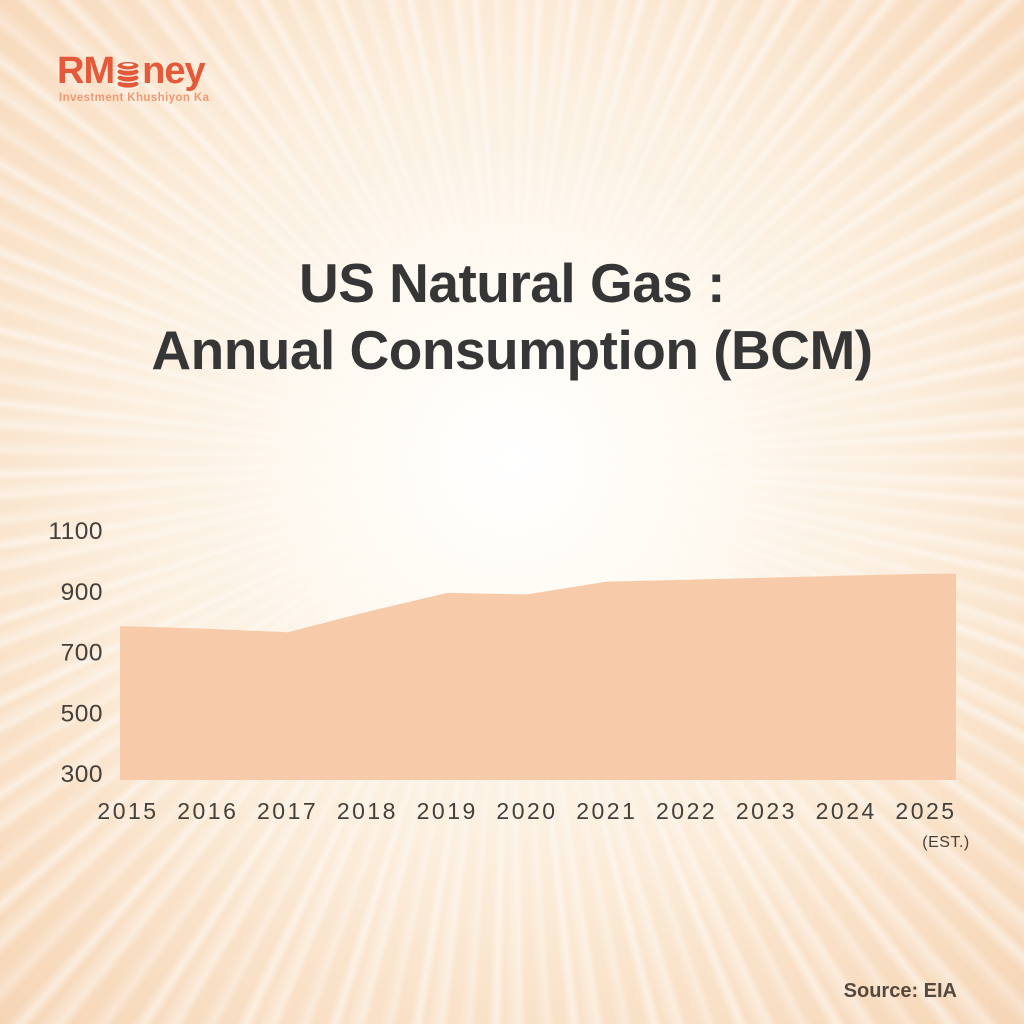 Image resolution: width=1024 pixels, height=1024 pixels. What do you see at coordinates (207, 811) in the screenshot?
I see `x-tick-label: 2016` at bounding box center [207, 811].